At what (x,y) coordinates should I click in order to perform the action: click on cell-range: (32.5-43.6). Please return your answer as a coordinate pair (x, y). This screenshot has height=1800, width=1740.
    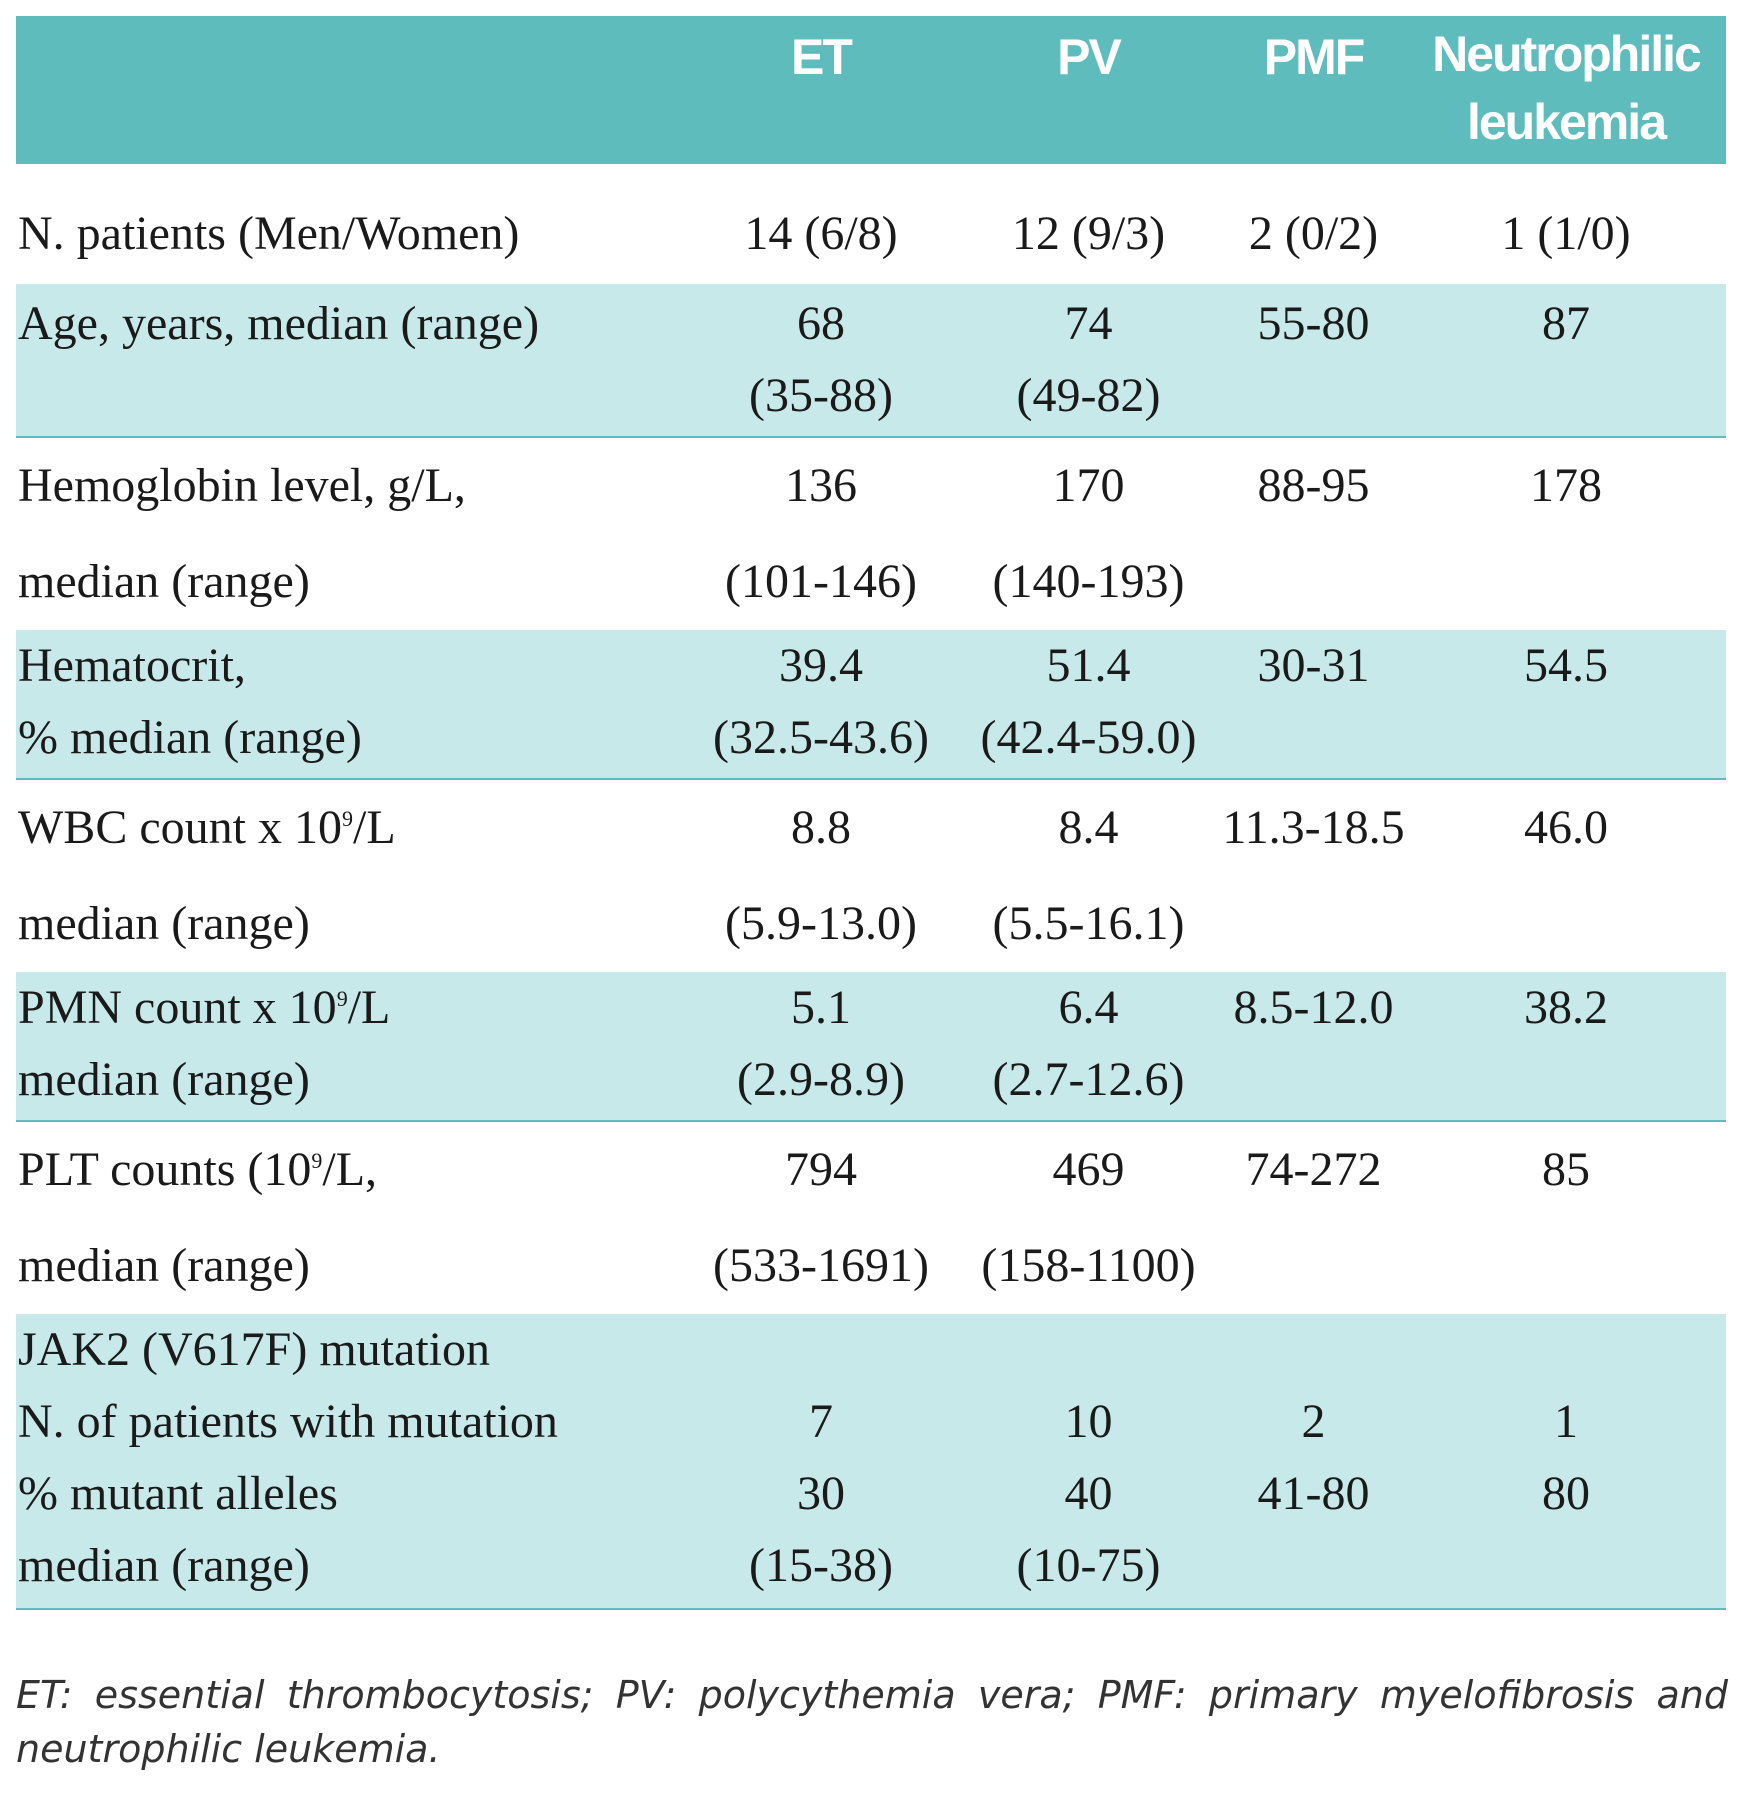
    Looking at the image, I should click on (821, 737).